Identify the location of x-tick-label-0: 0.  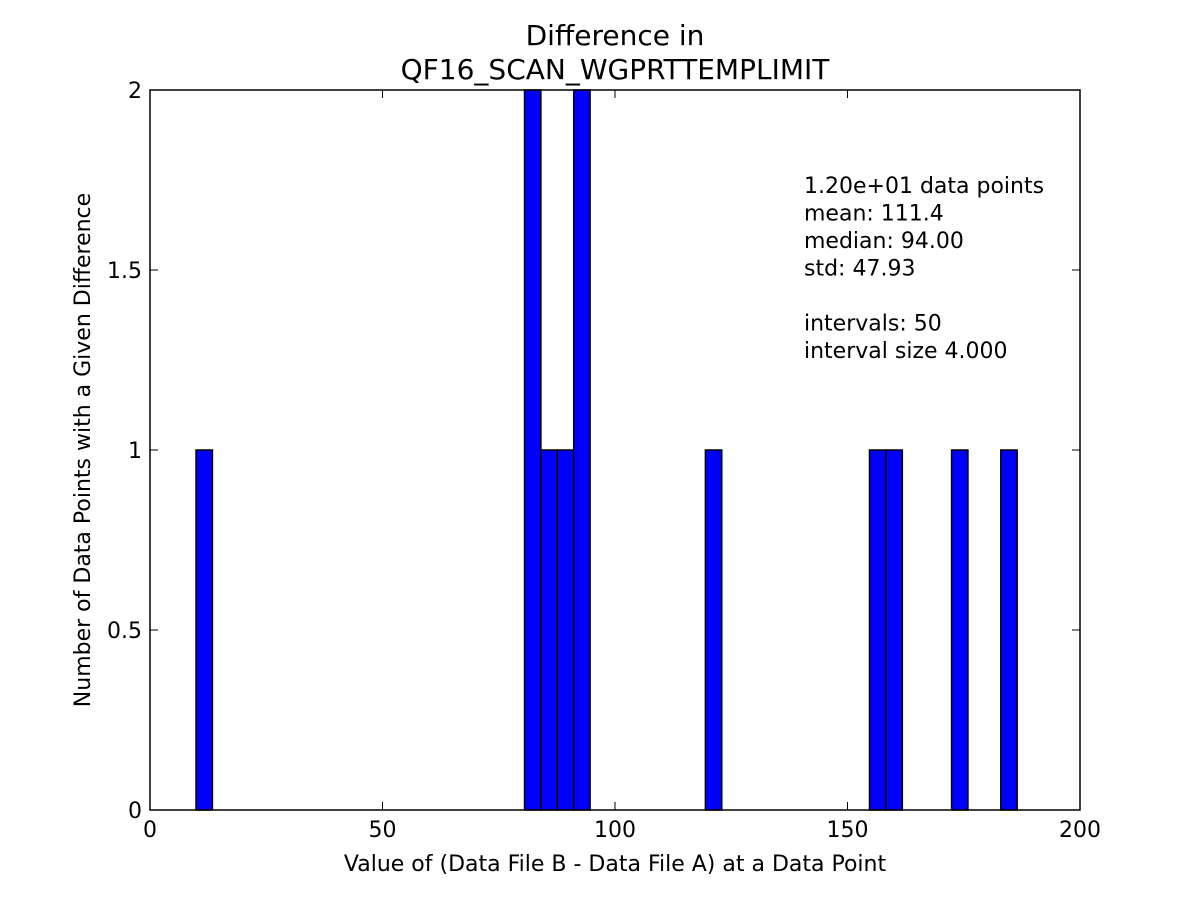
(150, 830).